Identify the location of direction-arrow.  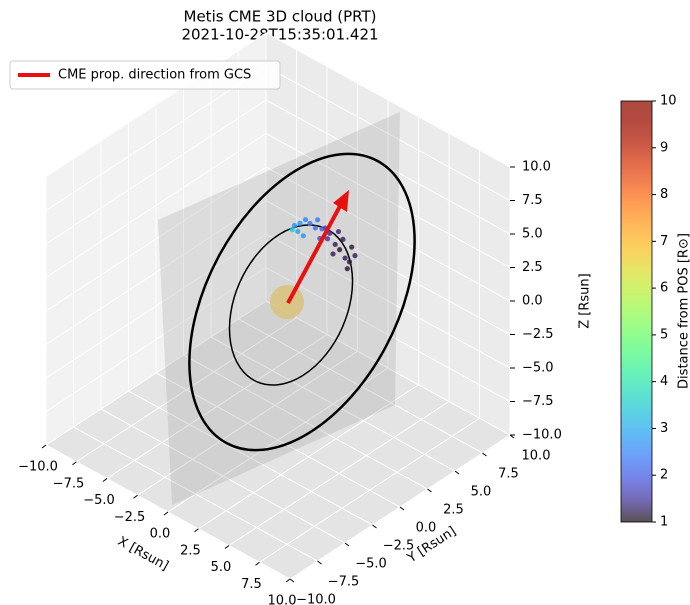
(317, 247).